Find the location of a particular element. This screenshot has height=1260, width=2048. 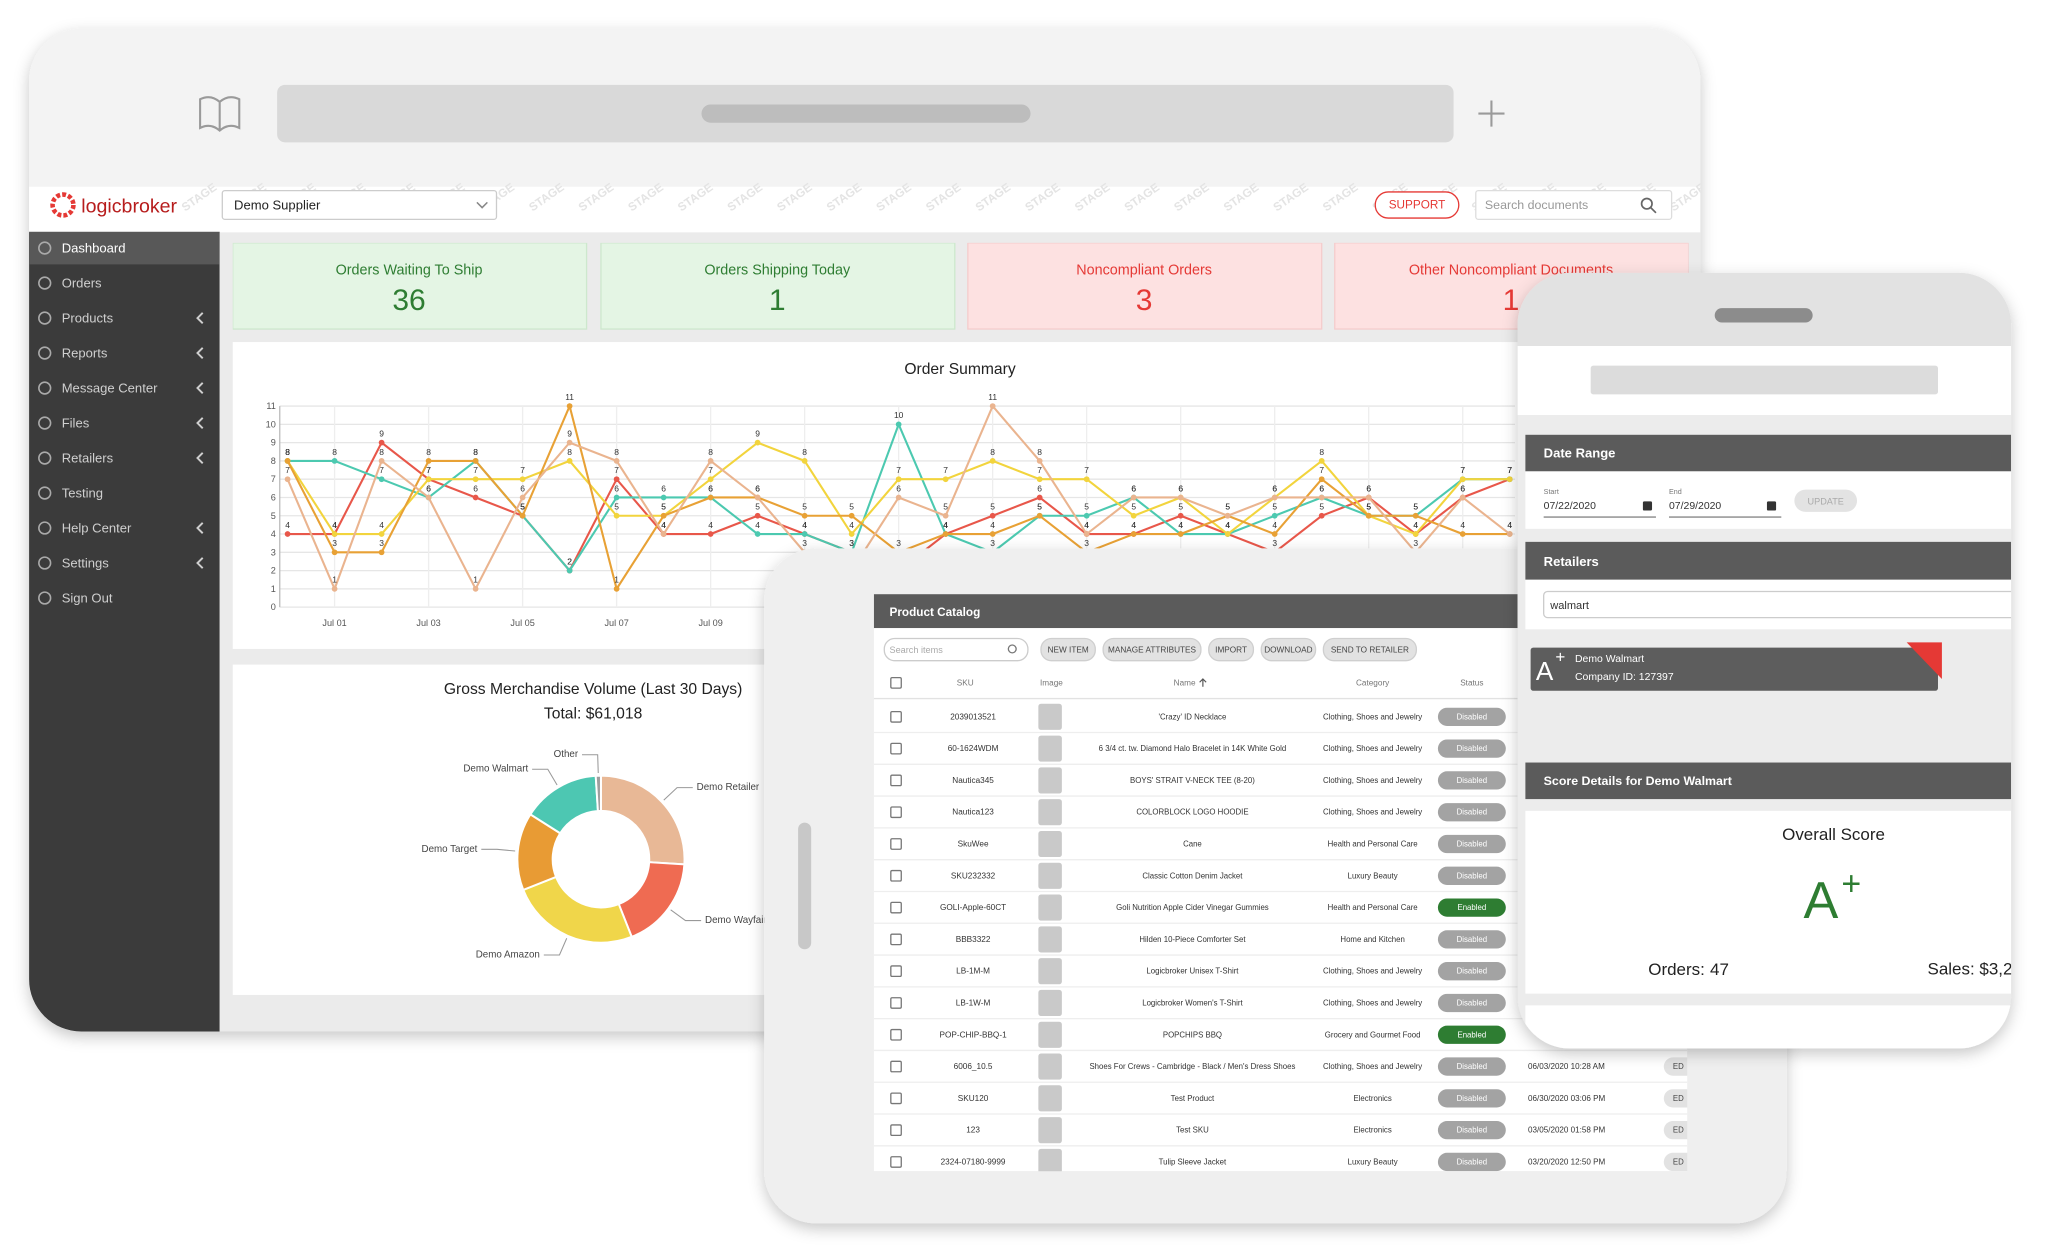

sort-arrow is located at coordinates (1203, 682).